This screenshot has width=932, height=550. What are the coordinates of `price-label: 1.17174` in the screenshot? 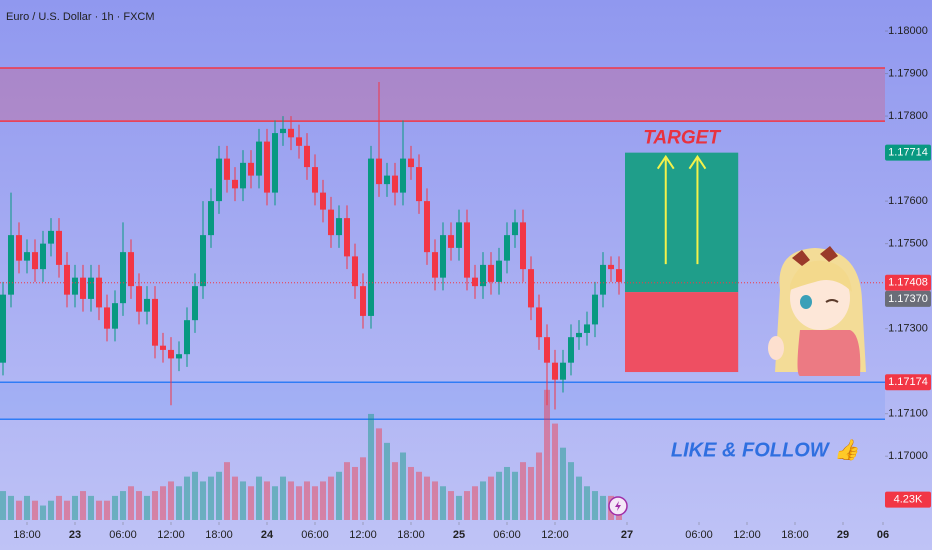 It's located at (908, 382).